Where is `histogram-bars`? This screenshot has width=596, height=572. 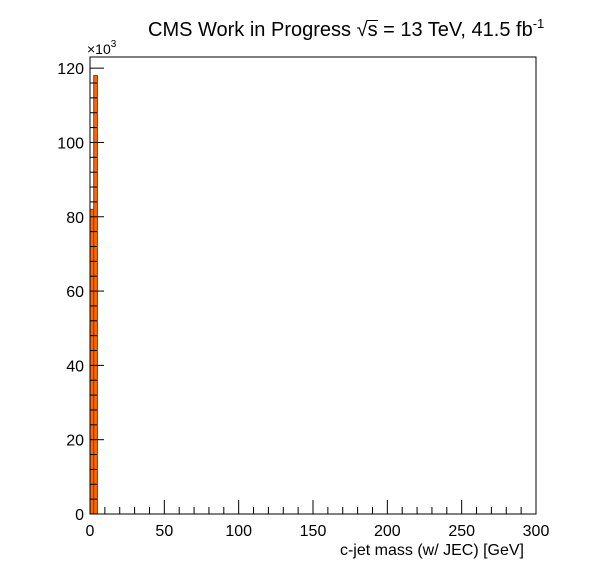
histogram-bars is located at coordinates (93, 295).